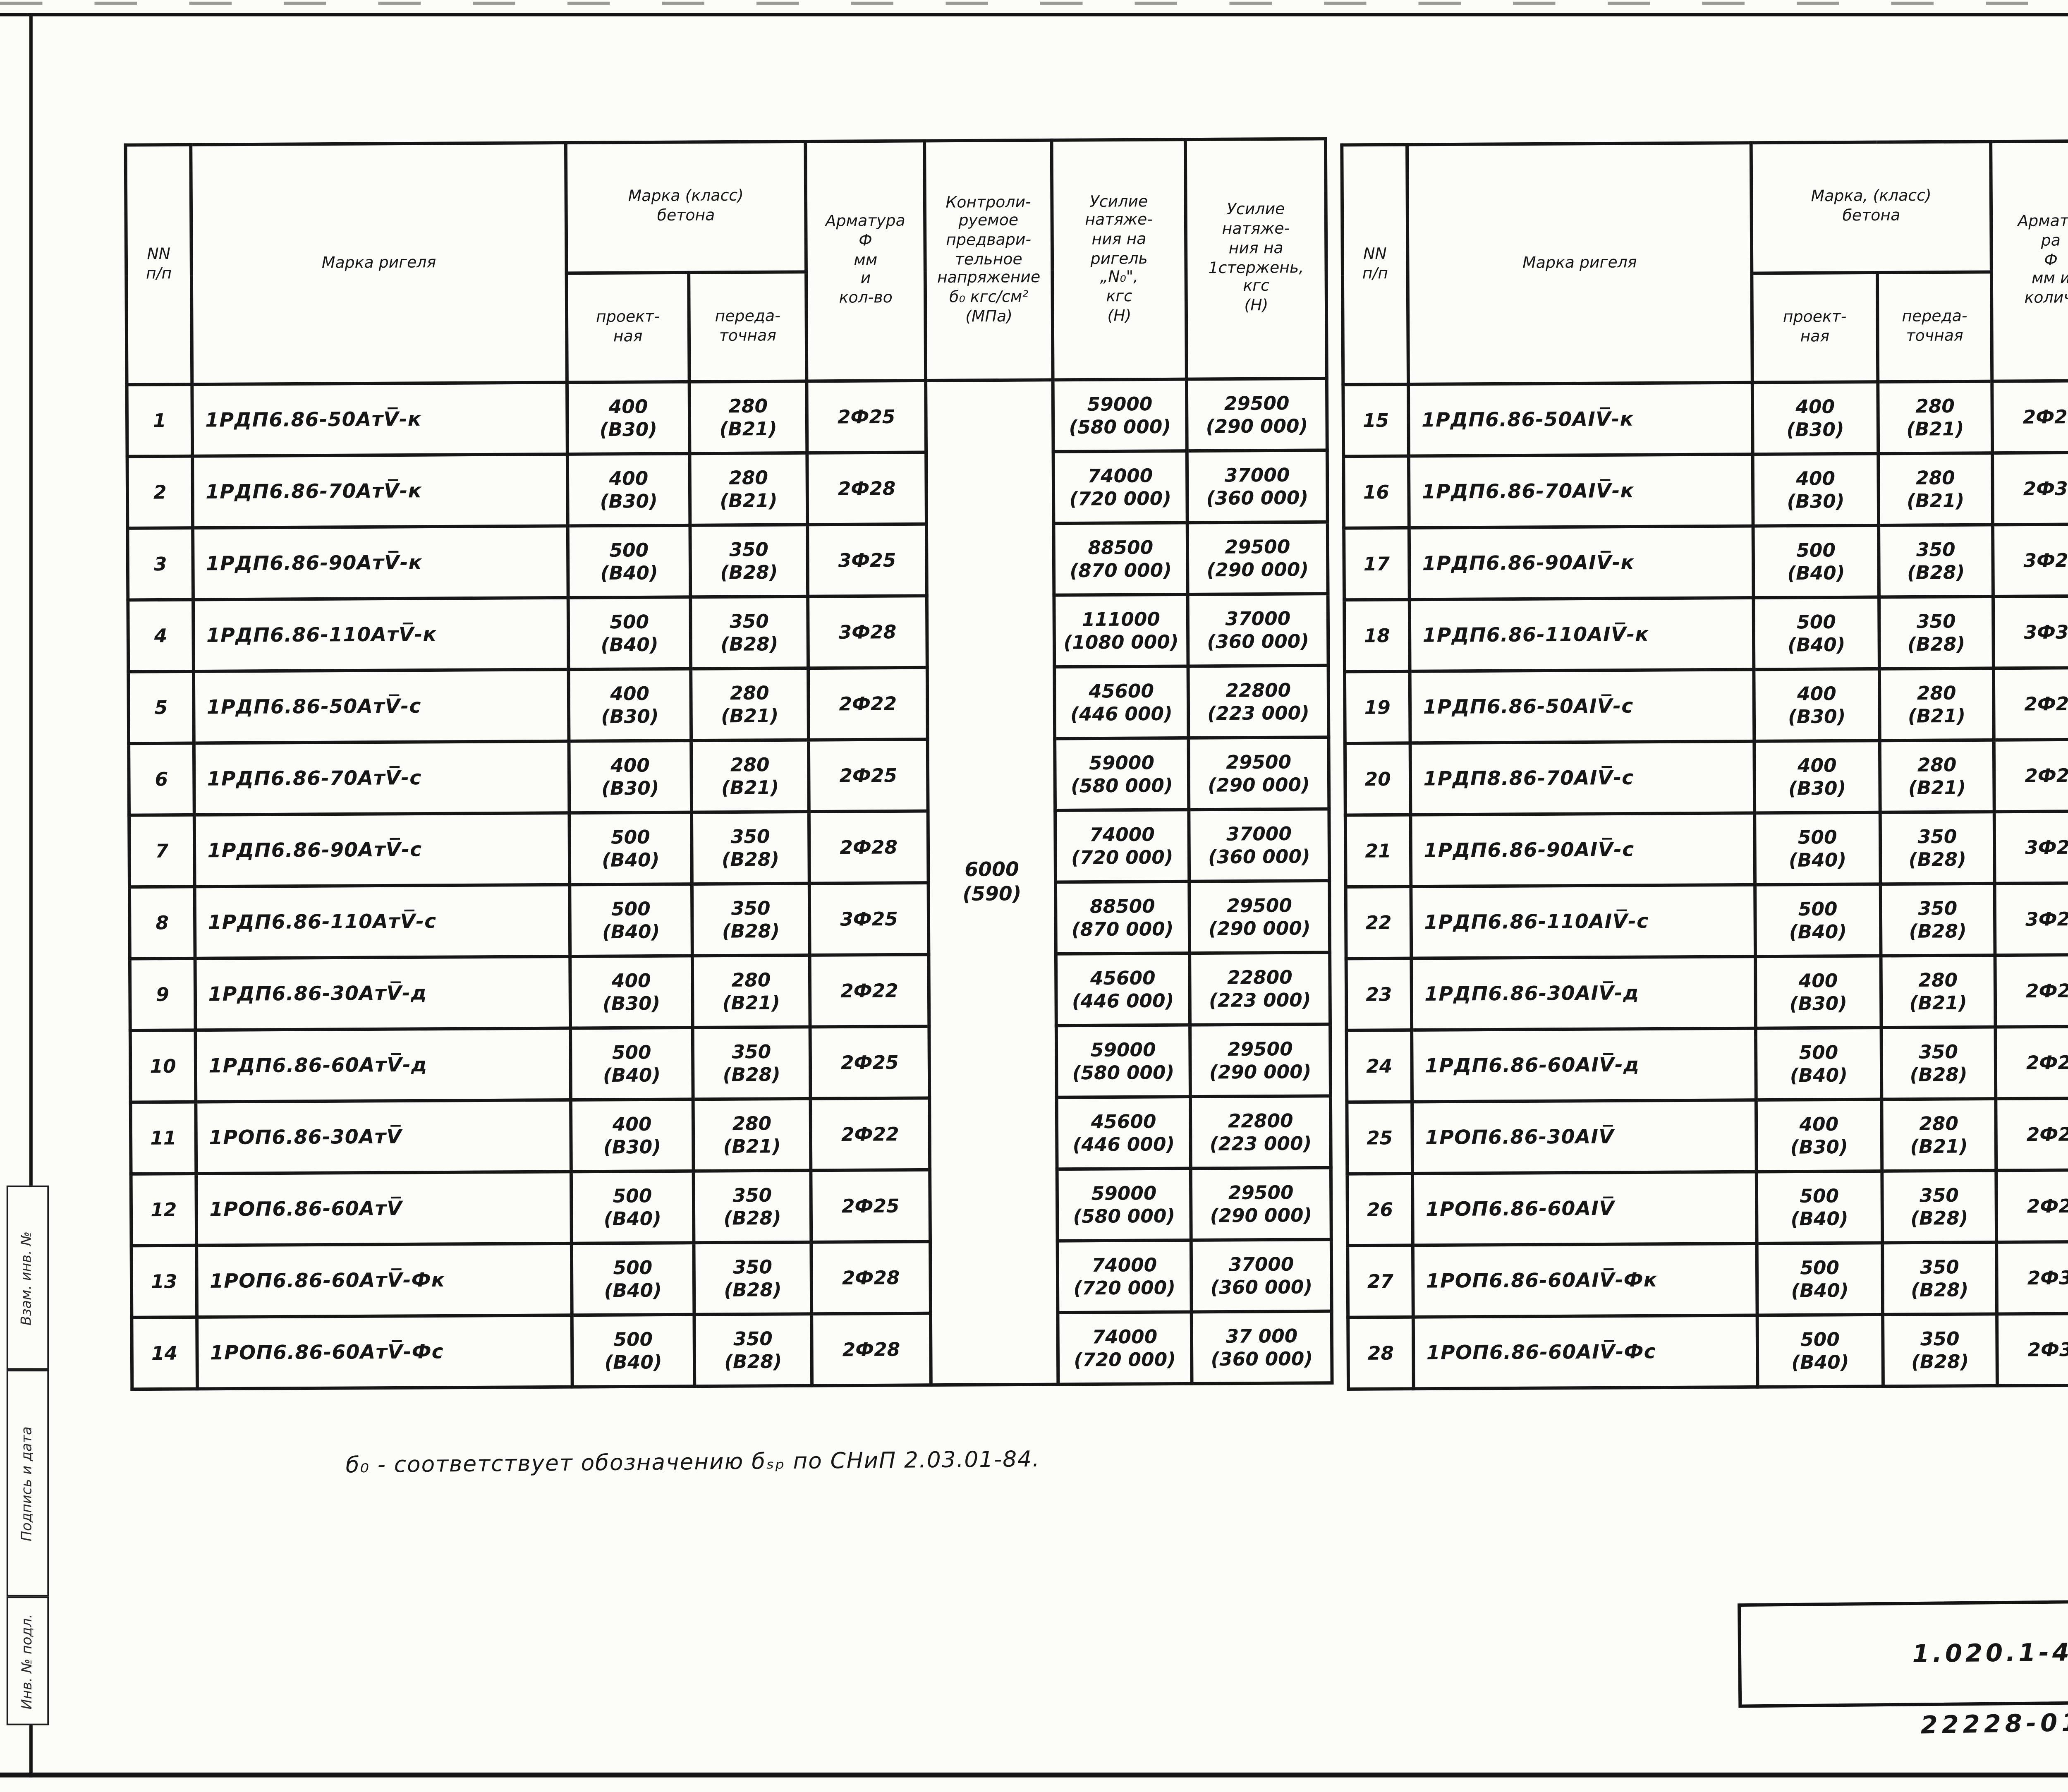  Describe the element at coordinates (1121, 702) in the screenshot. I see `cell-force-girder: 45600 (446 000)` at that location.